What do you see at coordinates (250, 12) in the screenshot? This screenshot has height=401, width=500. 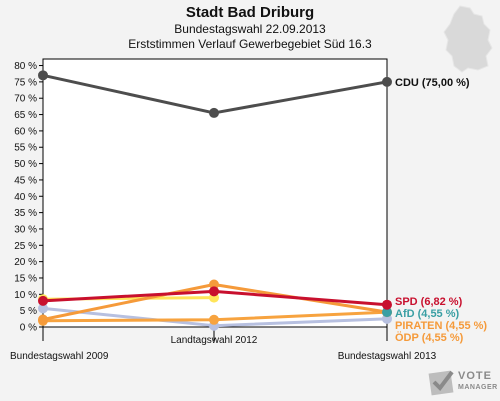 I see `chart-title: Stadt Bad Driburg` at bounding box center [250, 12].